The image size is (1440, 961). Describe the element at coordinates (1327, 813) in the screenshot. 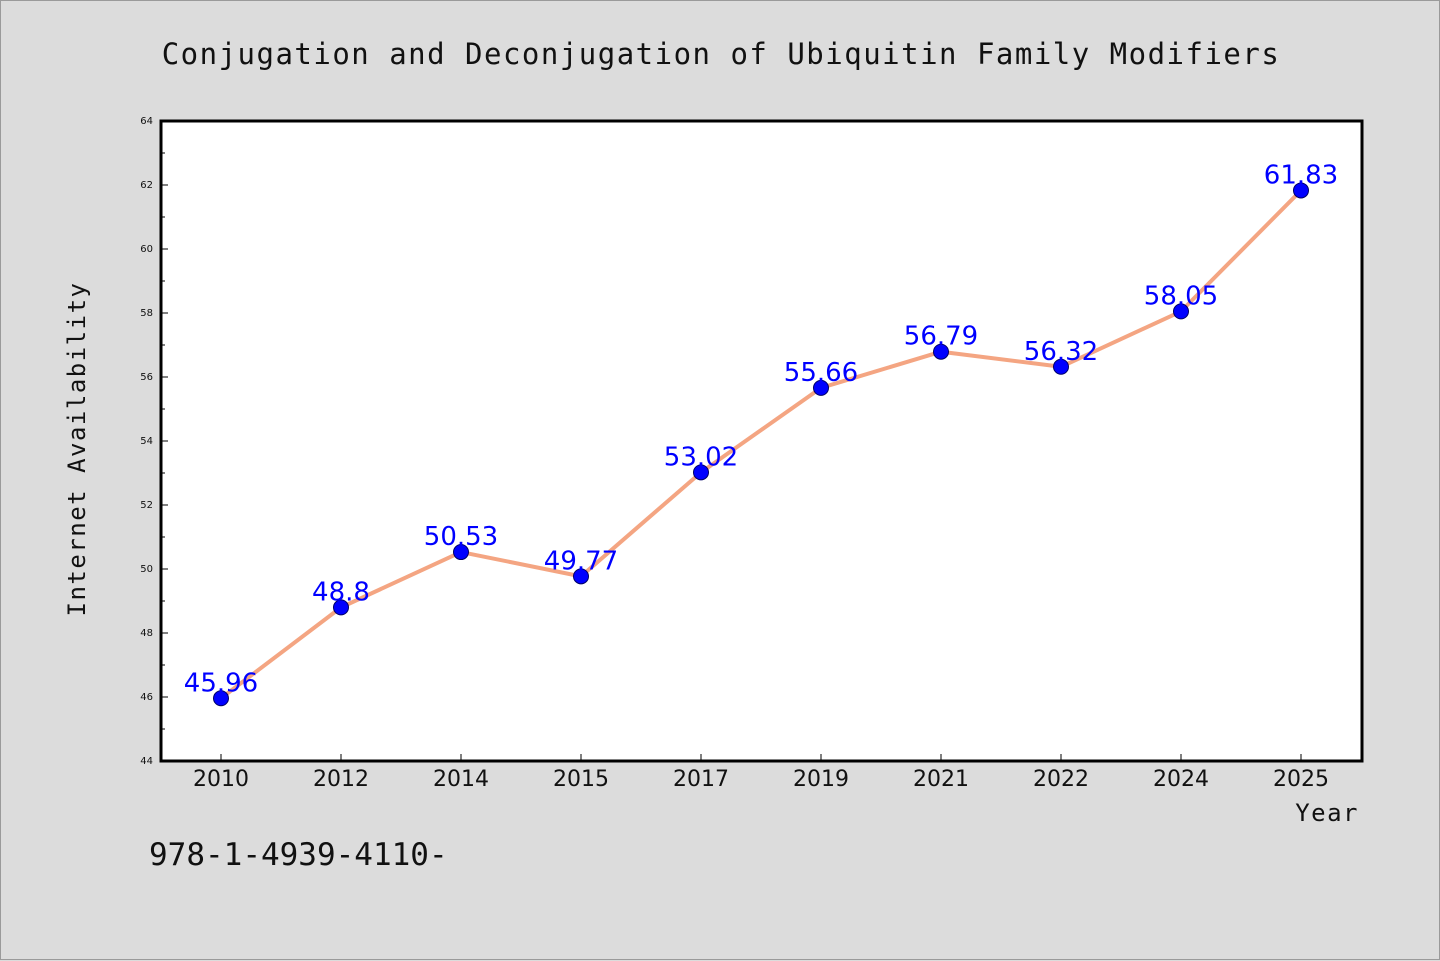

I see `x-axis-label: Year` at that location.